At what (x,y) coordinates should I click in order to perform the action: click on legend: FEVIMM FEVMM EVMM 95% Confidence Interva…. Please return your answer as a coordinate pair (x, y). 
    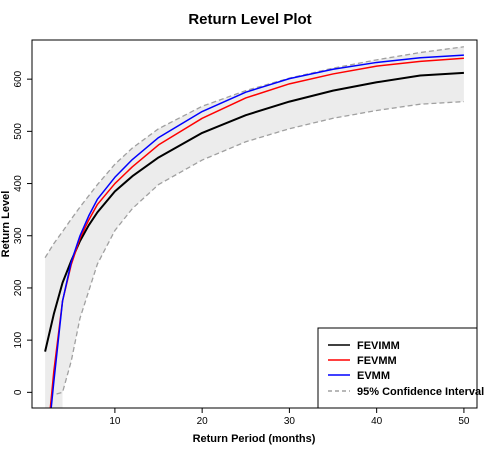
    Looking at the image, I should click on (400, 368).